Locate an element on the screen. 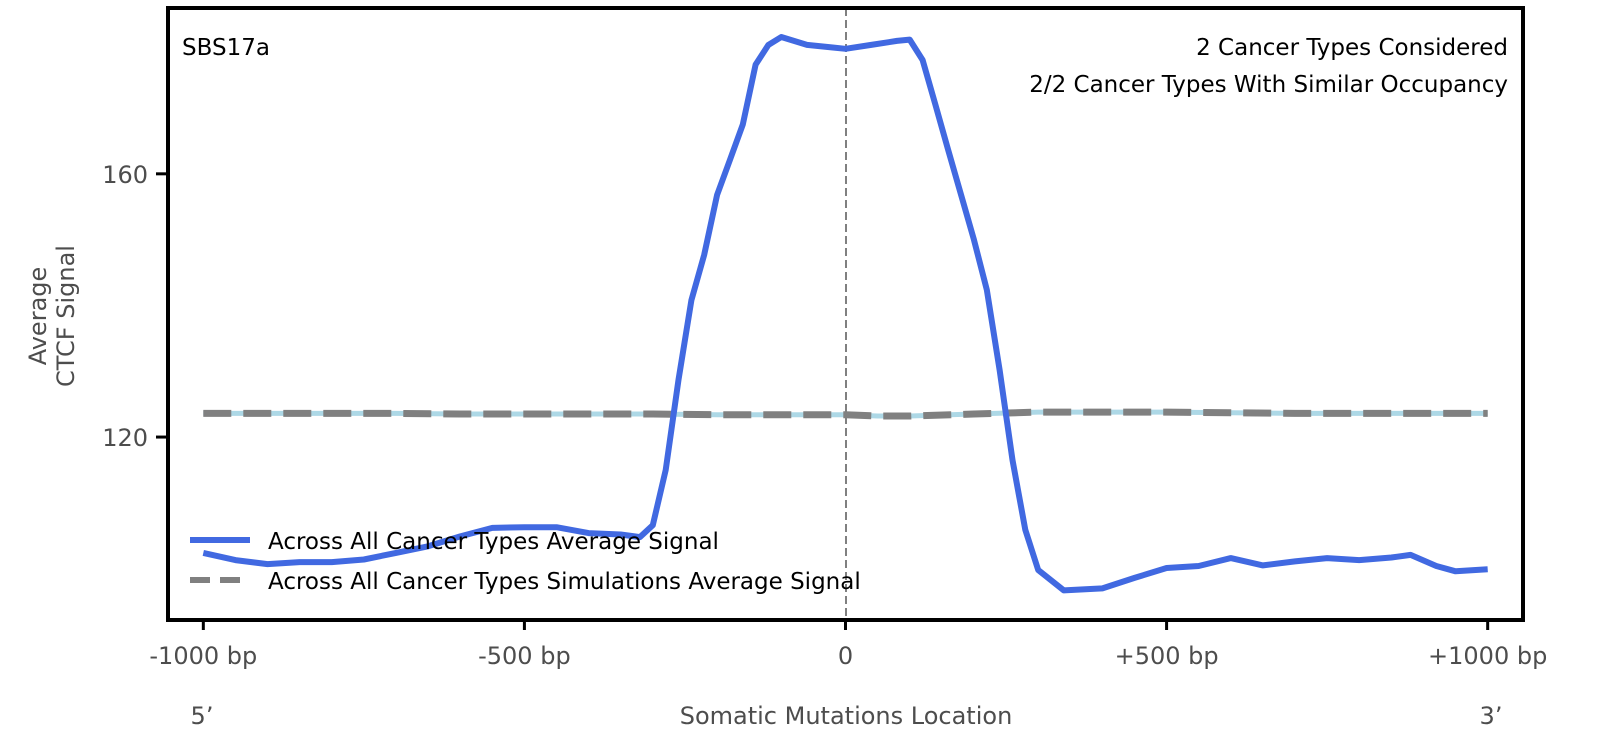 The height and width of the screenshot is (756, 1603). panel-label: SBS17a is located at coordinates (226, 48).